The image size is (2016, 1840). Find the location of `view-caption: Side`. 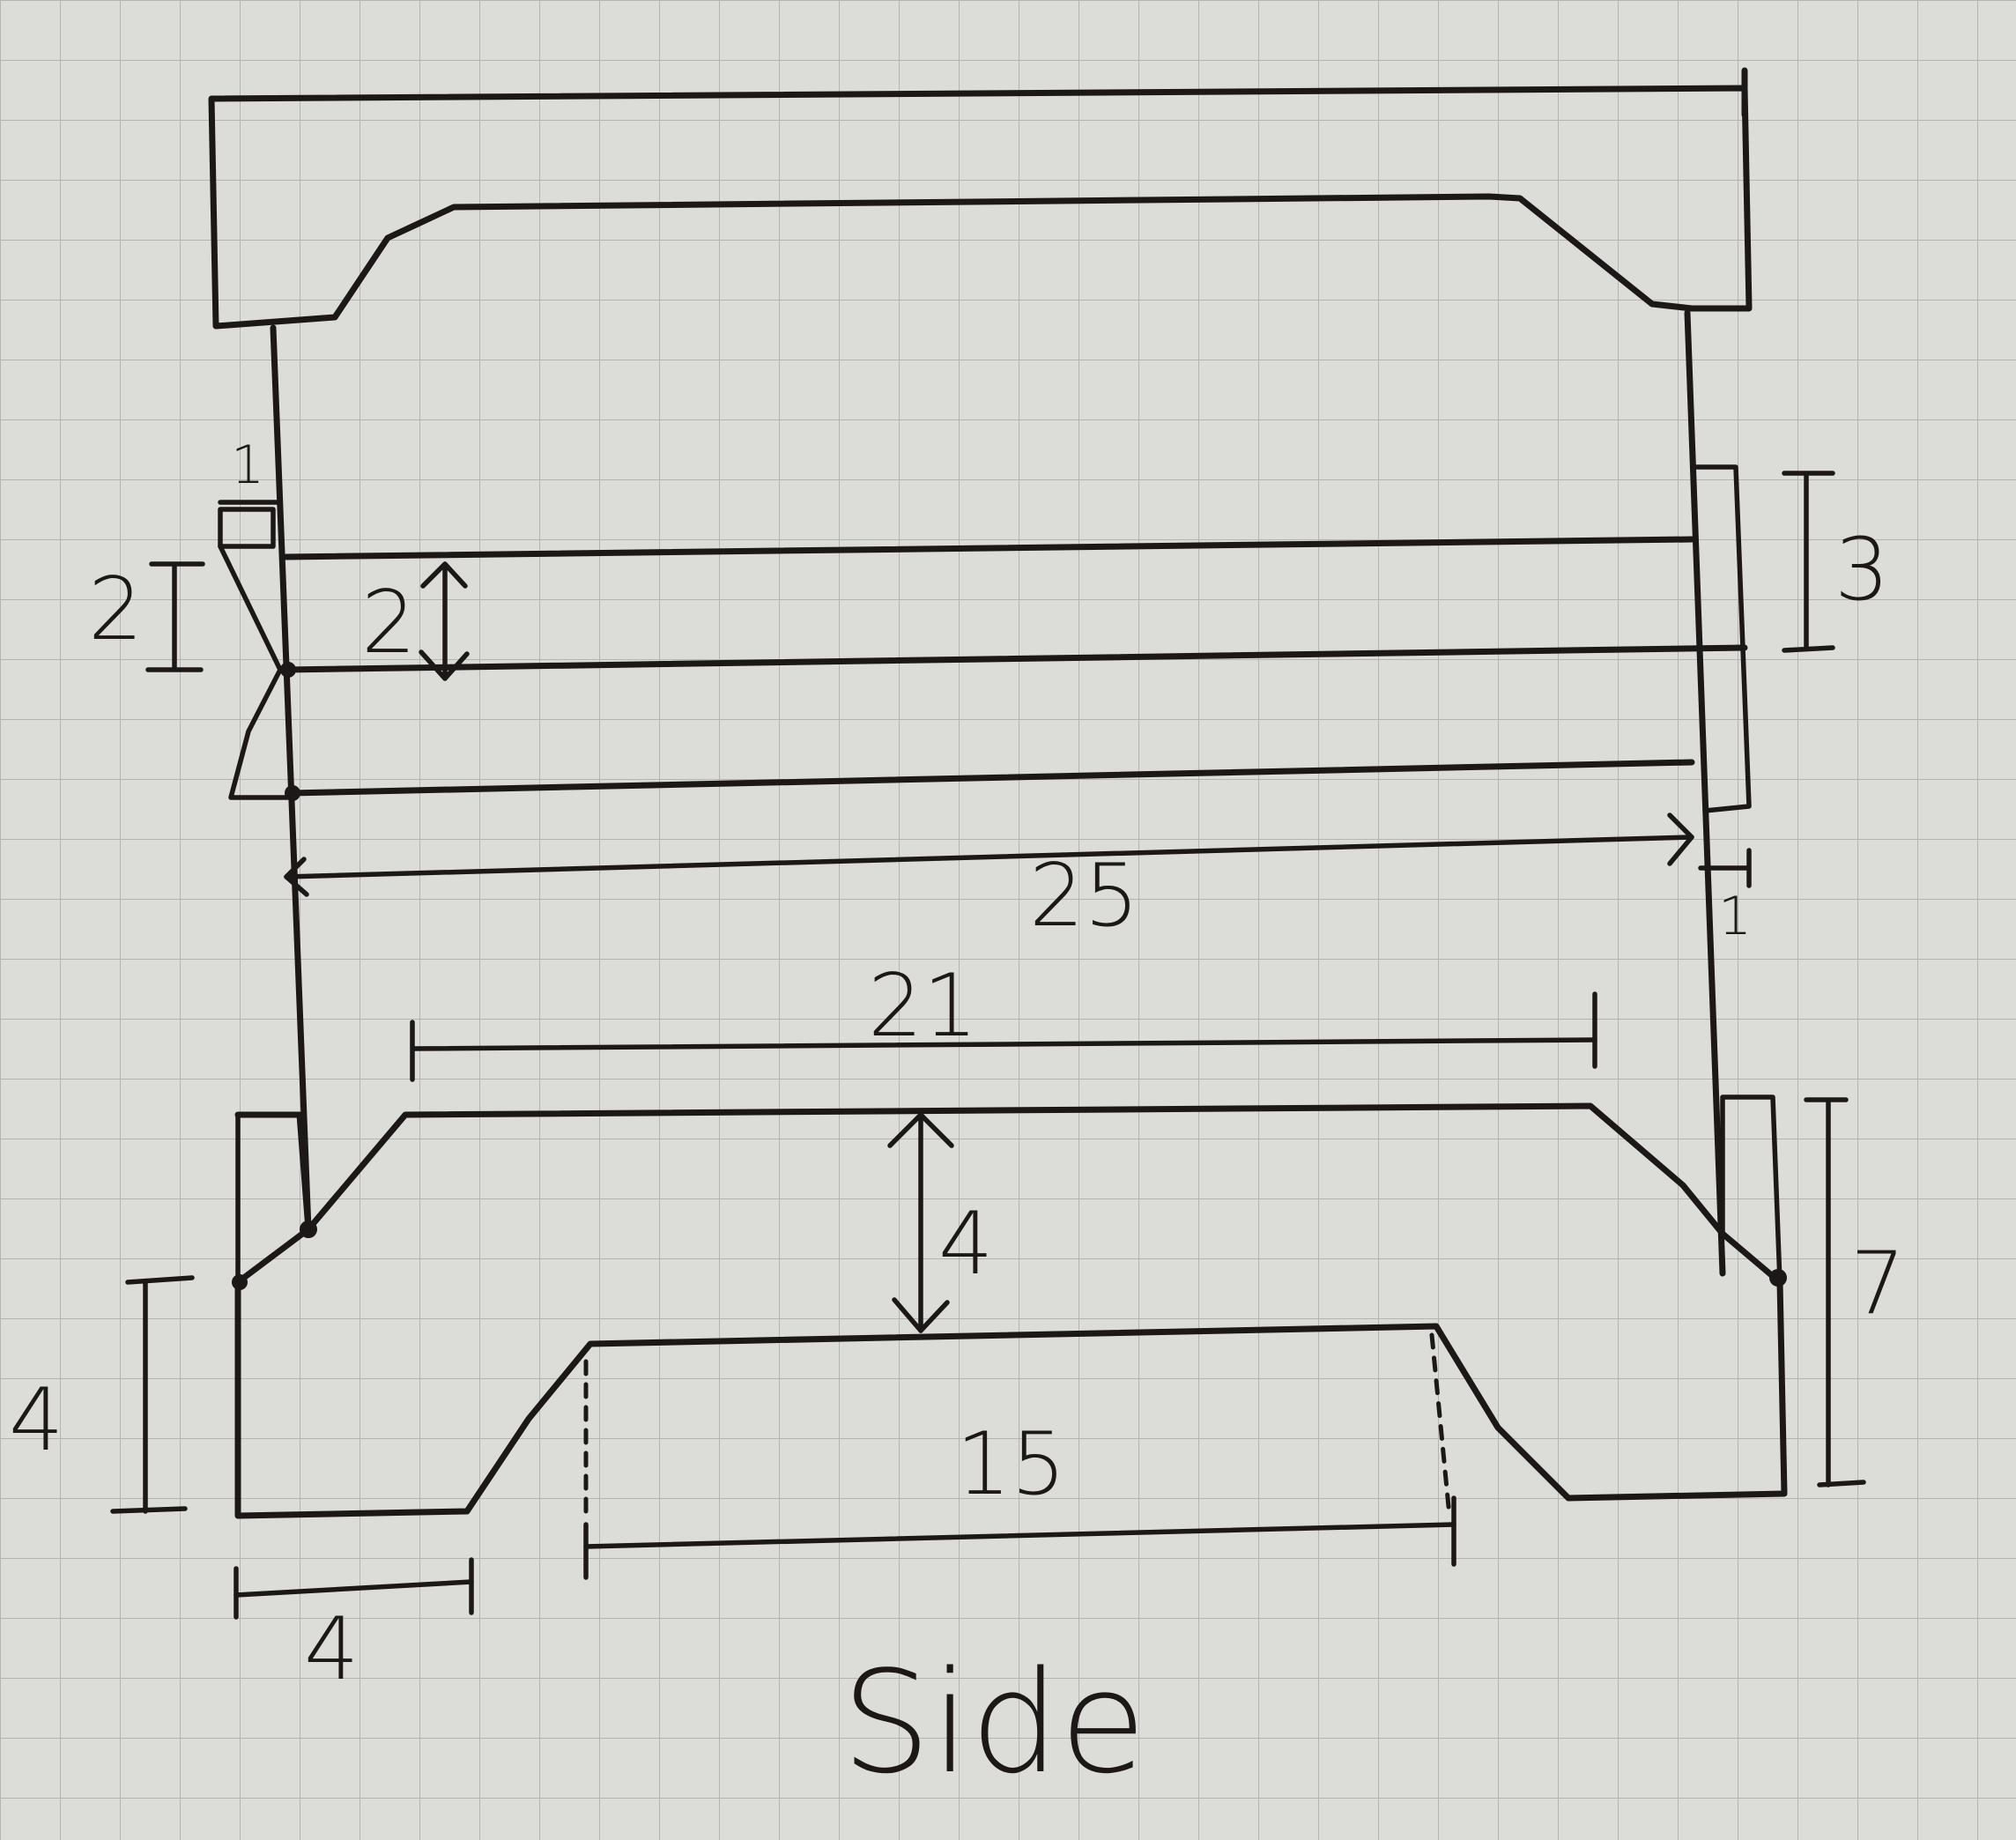

view-caption: Side is located at coordinates (994, 1722).